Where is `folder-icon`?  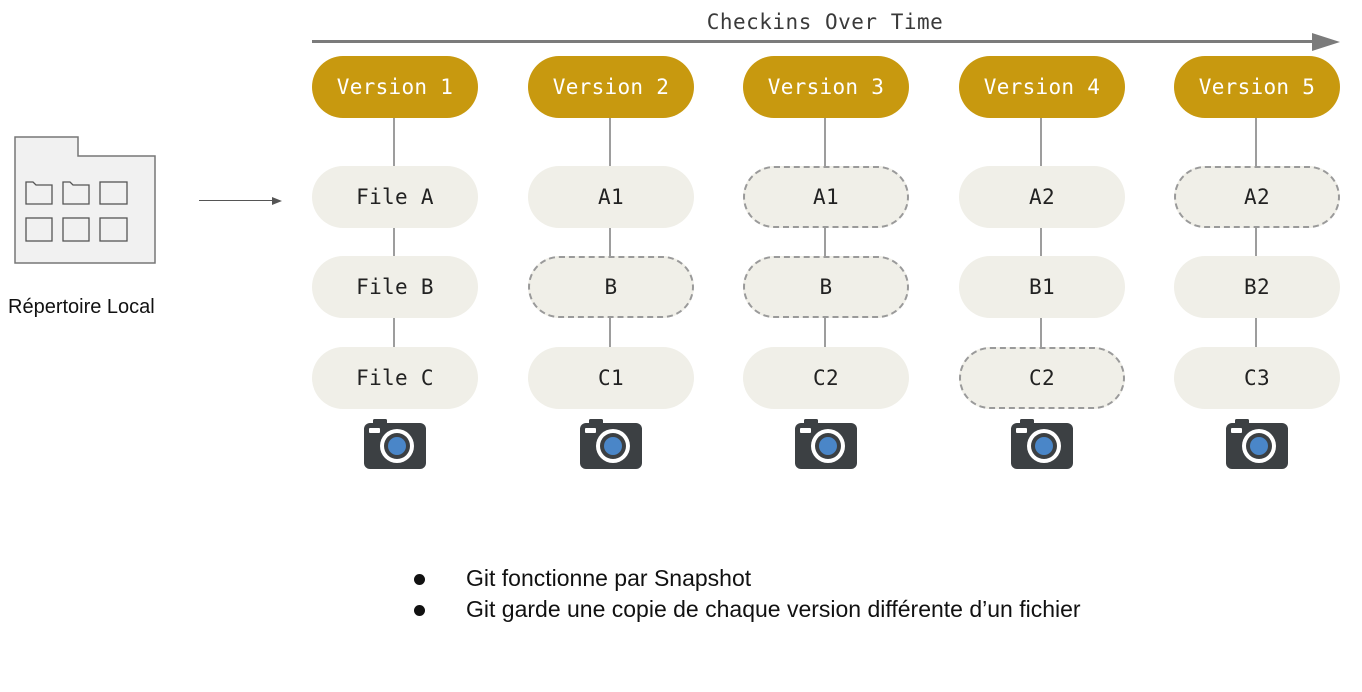 folder-icon is located at coordinates (86, 203).